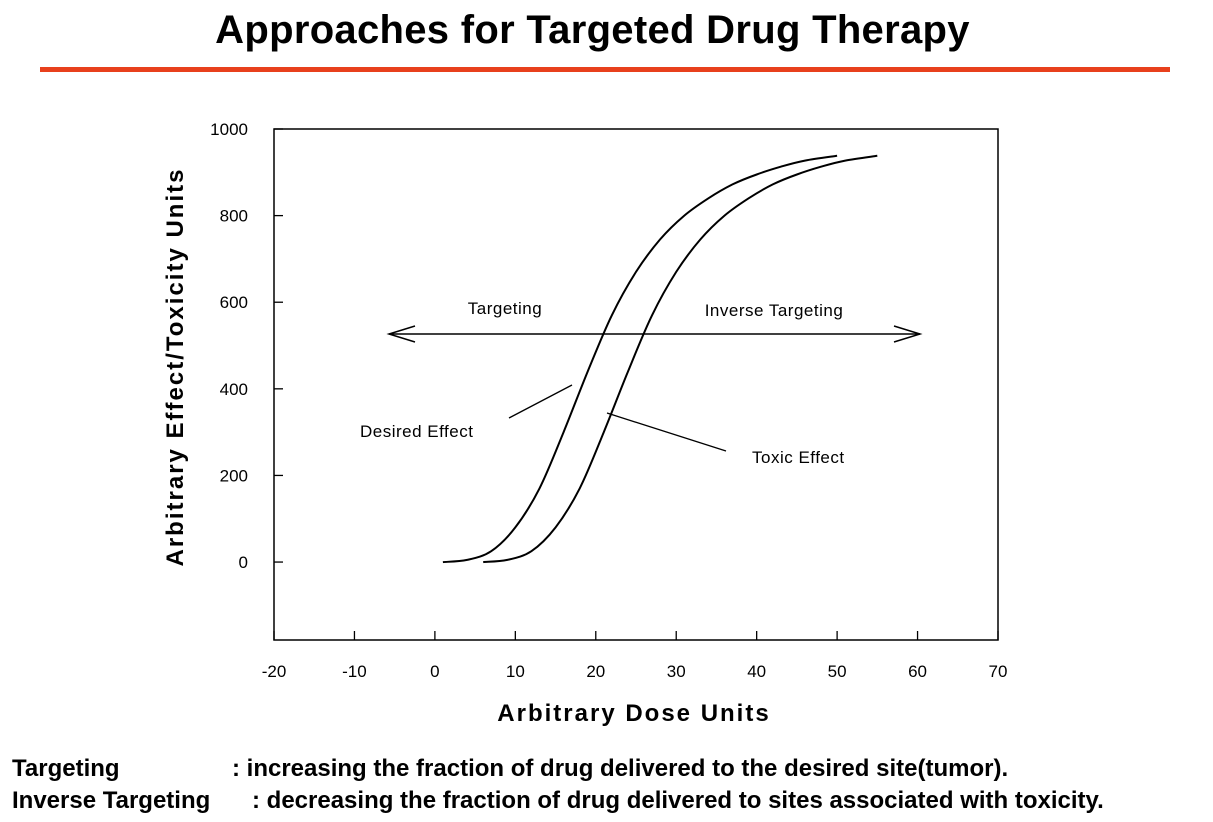  I want to click on inverse-targeting-label: Inverse Targeting, so click(774, 310).